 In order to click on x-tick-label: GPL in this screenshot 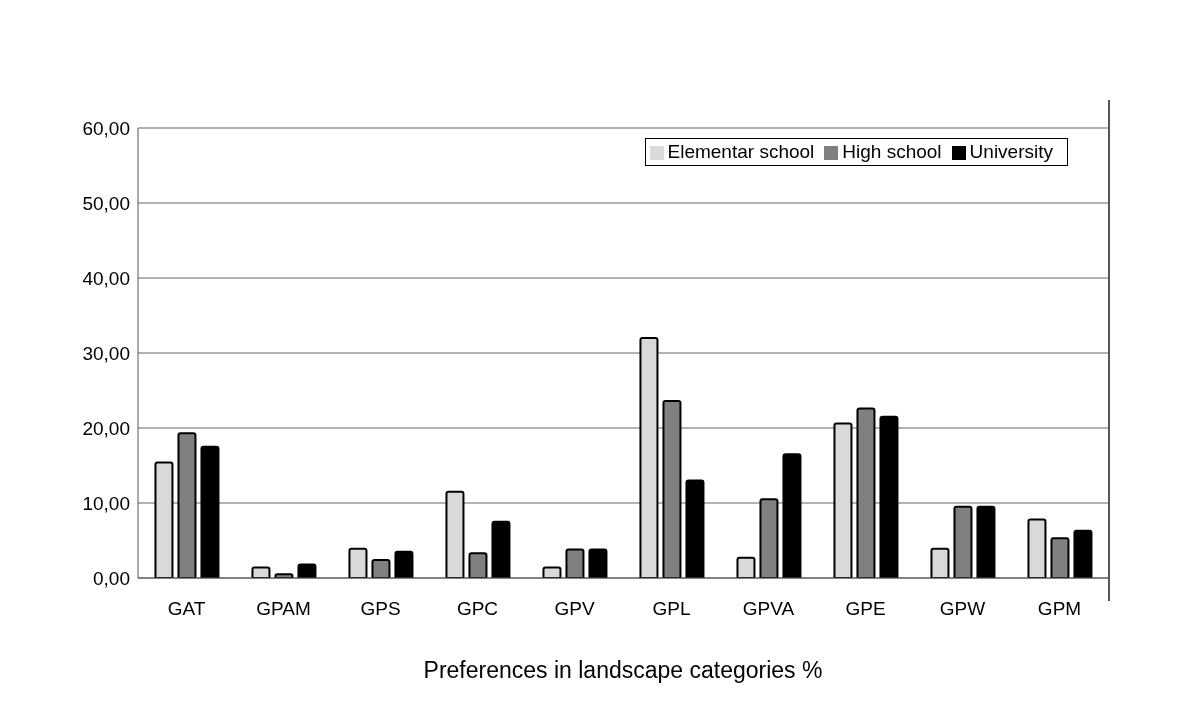, I will do `click(671, 609)`.